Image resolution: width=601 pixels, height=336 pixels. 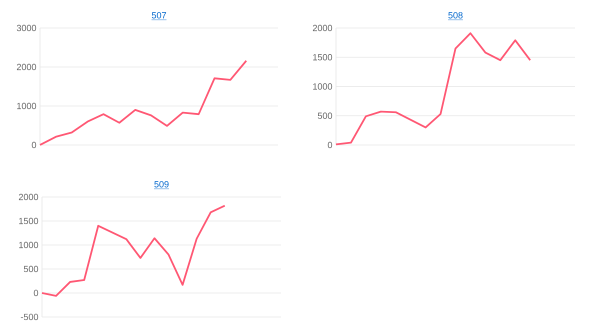 What do you see at coordinates (161, 184) in the screenshot?
I see `chart-title: 509` at bounding box center [161, 184].